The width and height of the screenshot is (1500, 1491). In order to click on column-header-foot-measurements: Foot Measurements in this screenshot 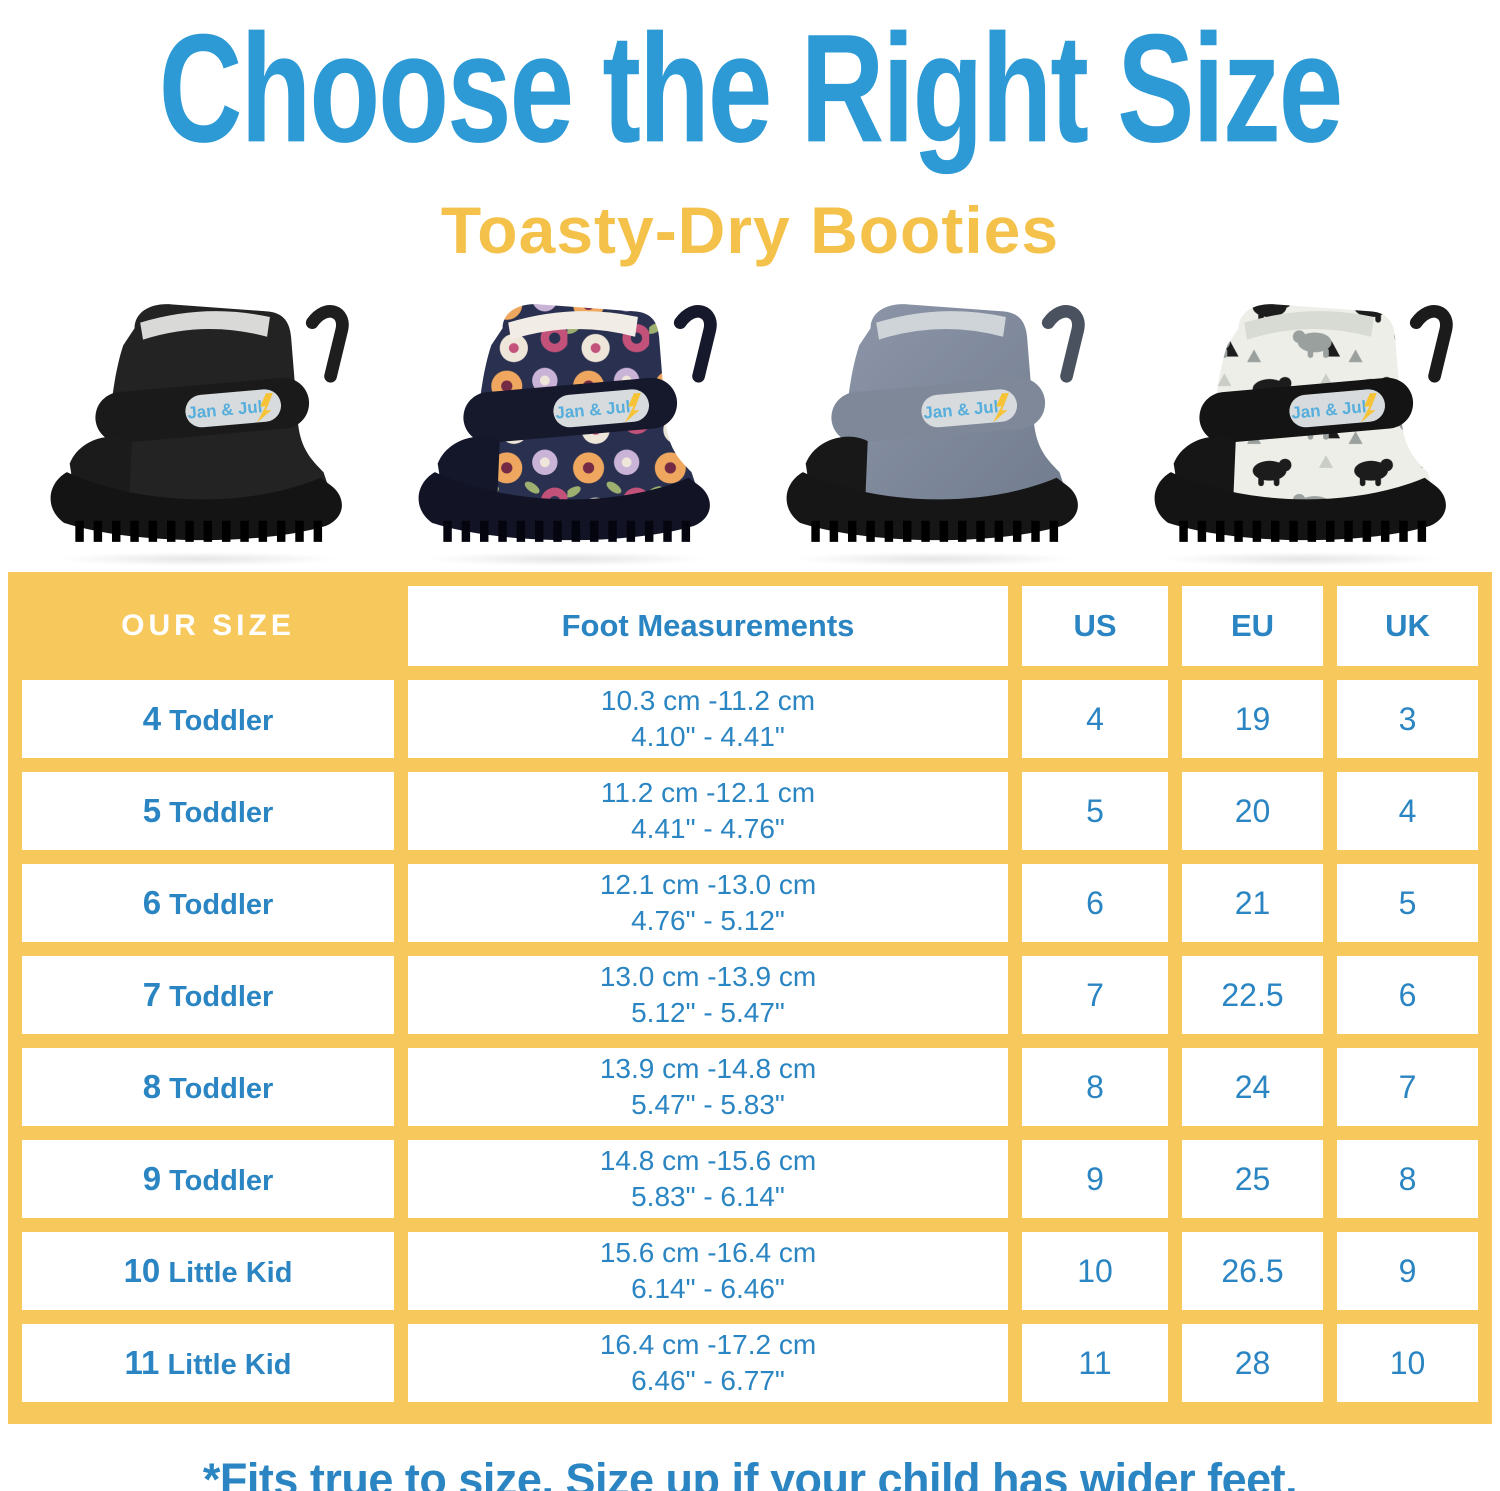, I will do `click(708, 626)`.